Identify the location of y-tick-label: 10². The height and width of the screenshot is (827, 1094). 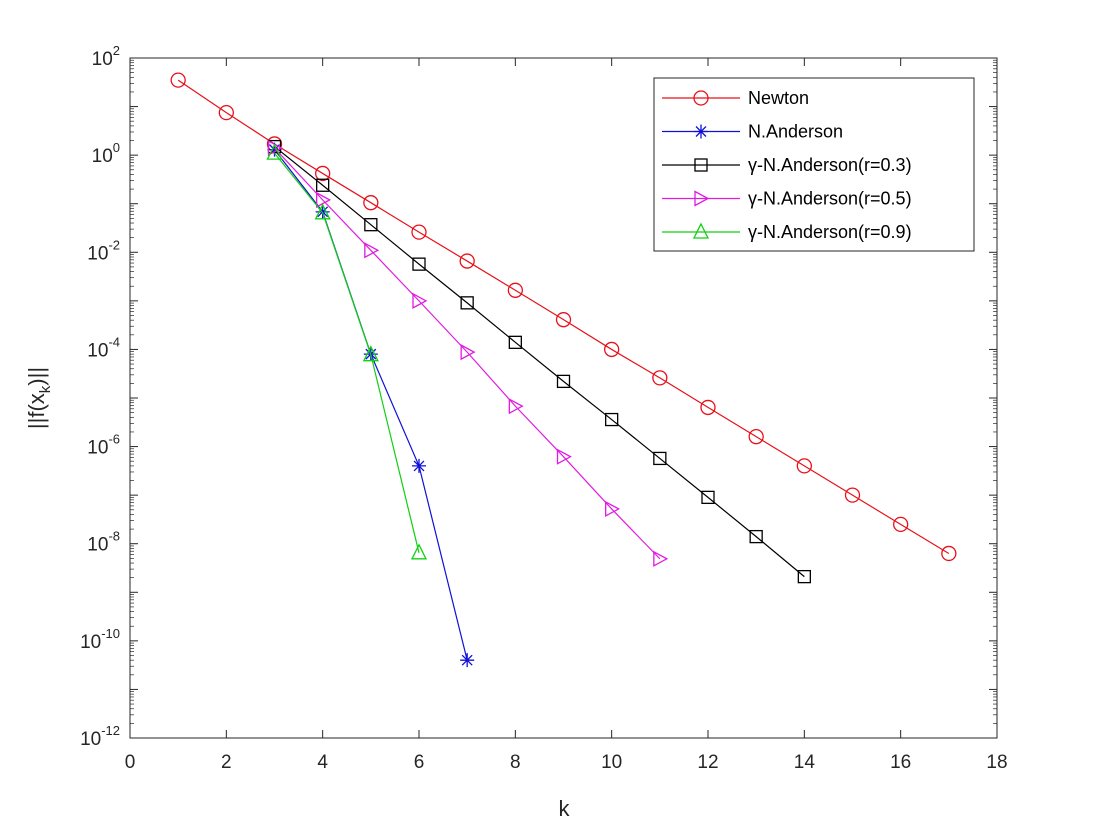
(106, 56).